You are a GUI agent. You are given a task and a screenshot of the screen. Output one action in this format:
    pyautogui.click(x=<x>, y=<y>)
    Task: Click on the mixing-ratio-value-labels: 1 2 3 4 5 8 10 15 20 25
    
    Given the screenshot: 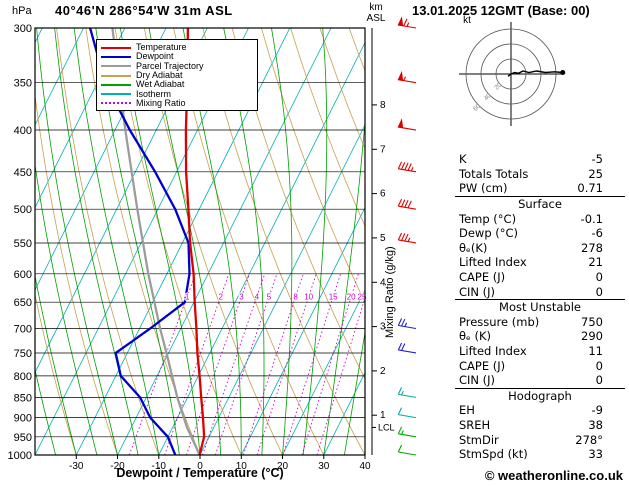 What is the action you would take?
    pyautogui.click(x=276, y=297)
    